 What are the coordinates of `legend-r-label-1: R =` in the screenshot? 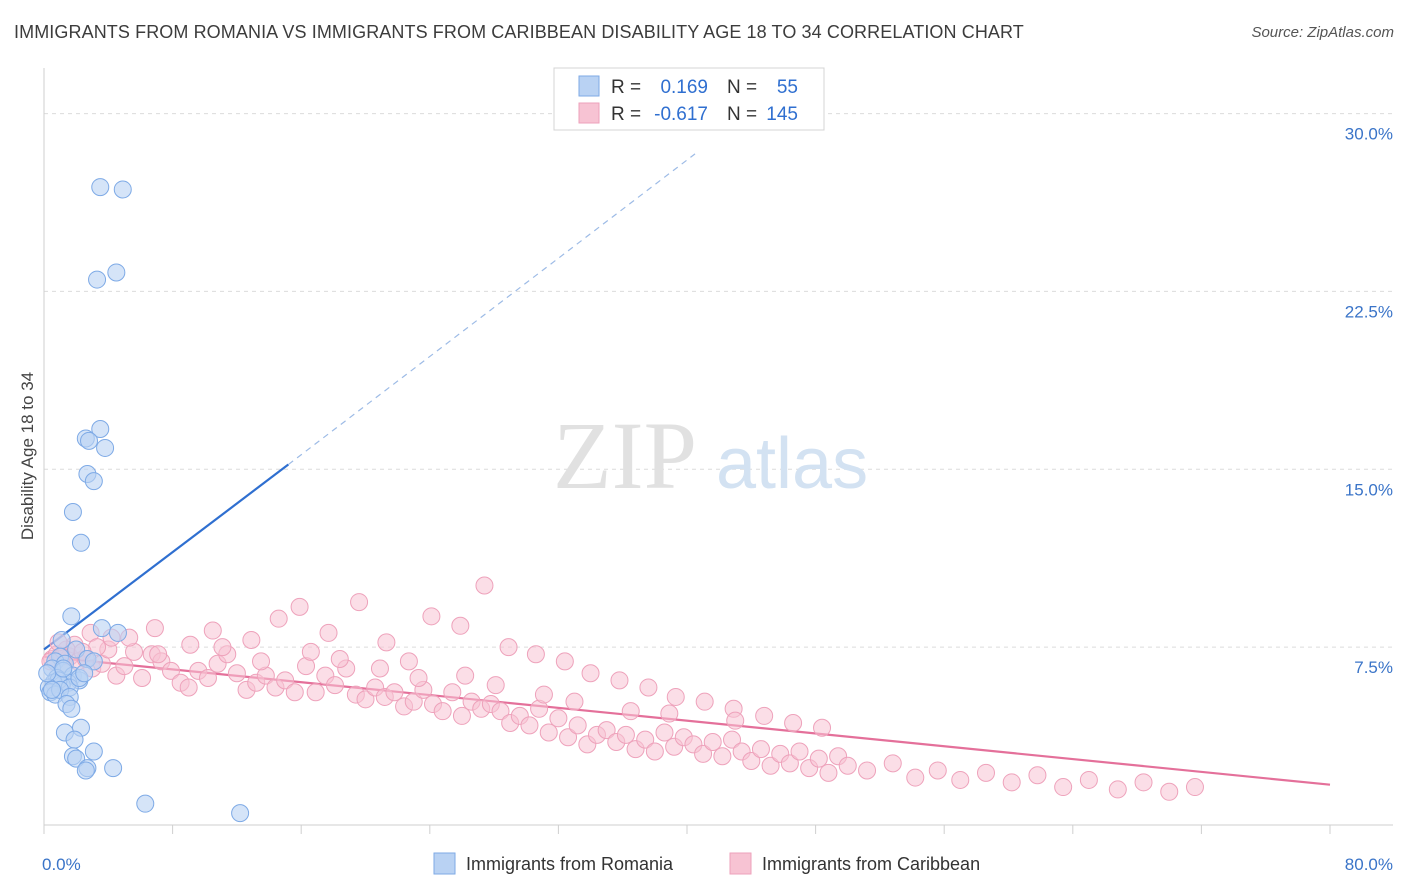 It's located at (626, 87).